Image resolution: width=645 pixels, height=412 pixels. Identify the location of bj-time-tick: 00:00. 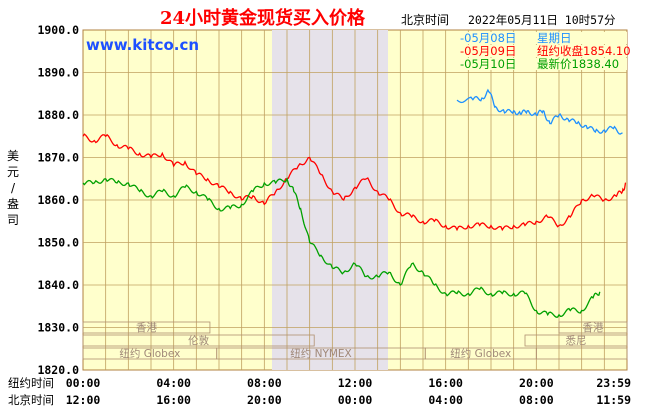
(355, 400).